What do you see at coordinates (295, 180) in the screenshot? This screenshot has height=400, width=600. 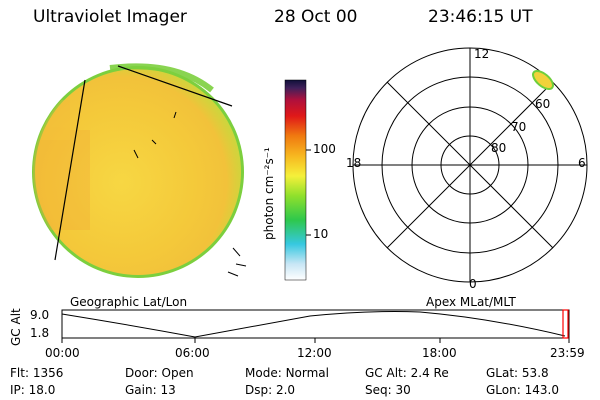 I see `colorbar` at bounding box center [295, 180].